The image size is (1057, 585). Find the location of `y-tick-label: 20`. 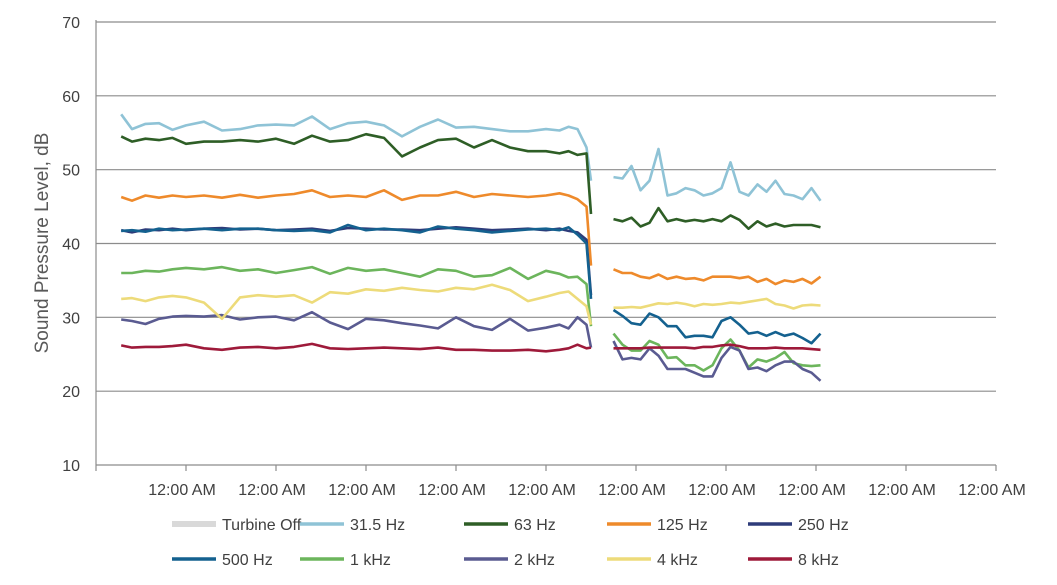

y-tick-label: 20 is located at coordinates (71, 392).